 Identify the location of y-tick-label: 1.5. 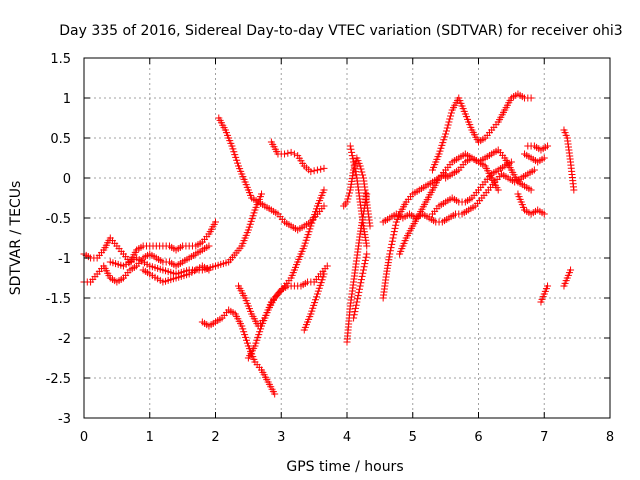
(60, 59).